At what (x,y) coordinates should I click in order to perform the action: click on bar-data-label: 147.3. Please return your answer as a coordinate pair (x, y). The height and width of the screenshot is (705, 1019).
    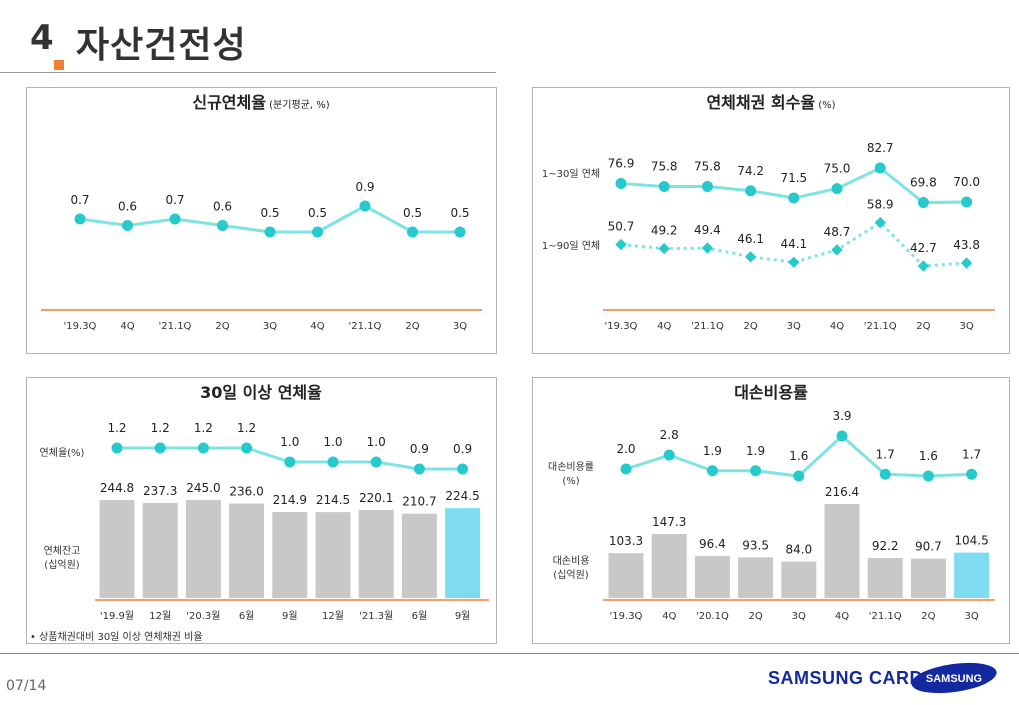
    Looking at the image, I should click on (669, 522).